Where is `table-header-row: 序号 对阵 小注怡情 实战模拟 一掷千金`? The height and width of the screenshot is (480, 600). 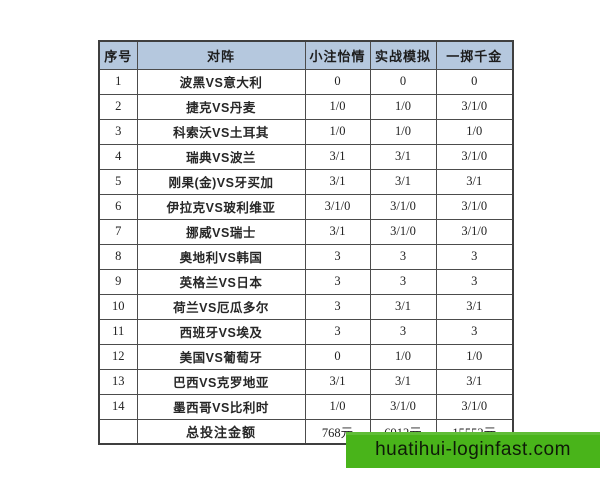 table-header-row: 序号 对阵 小注怡情 实战模拟 一掷千金 is located at coordinates (306, 55).